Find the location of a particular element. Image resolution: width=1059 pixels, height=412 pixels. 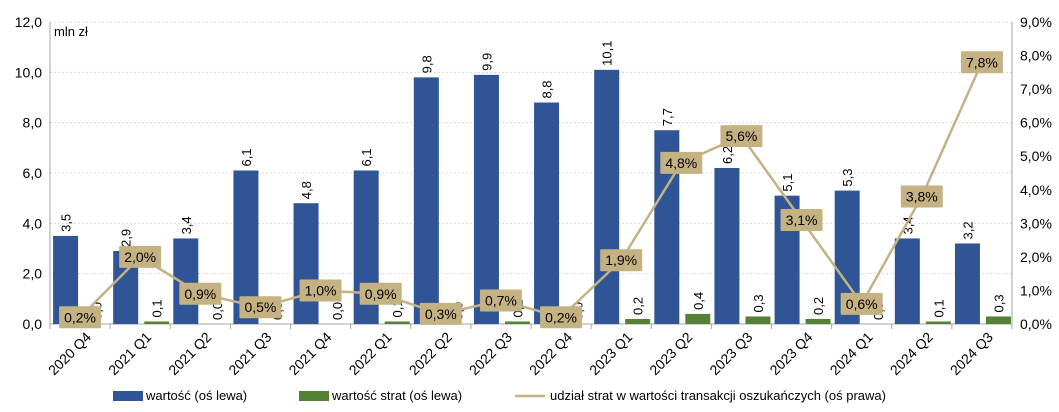

share-label: 4,8% is located at coordinates (681, 163).